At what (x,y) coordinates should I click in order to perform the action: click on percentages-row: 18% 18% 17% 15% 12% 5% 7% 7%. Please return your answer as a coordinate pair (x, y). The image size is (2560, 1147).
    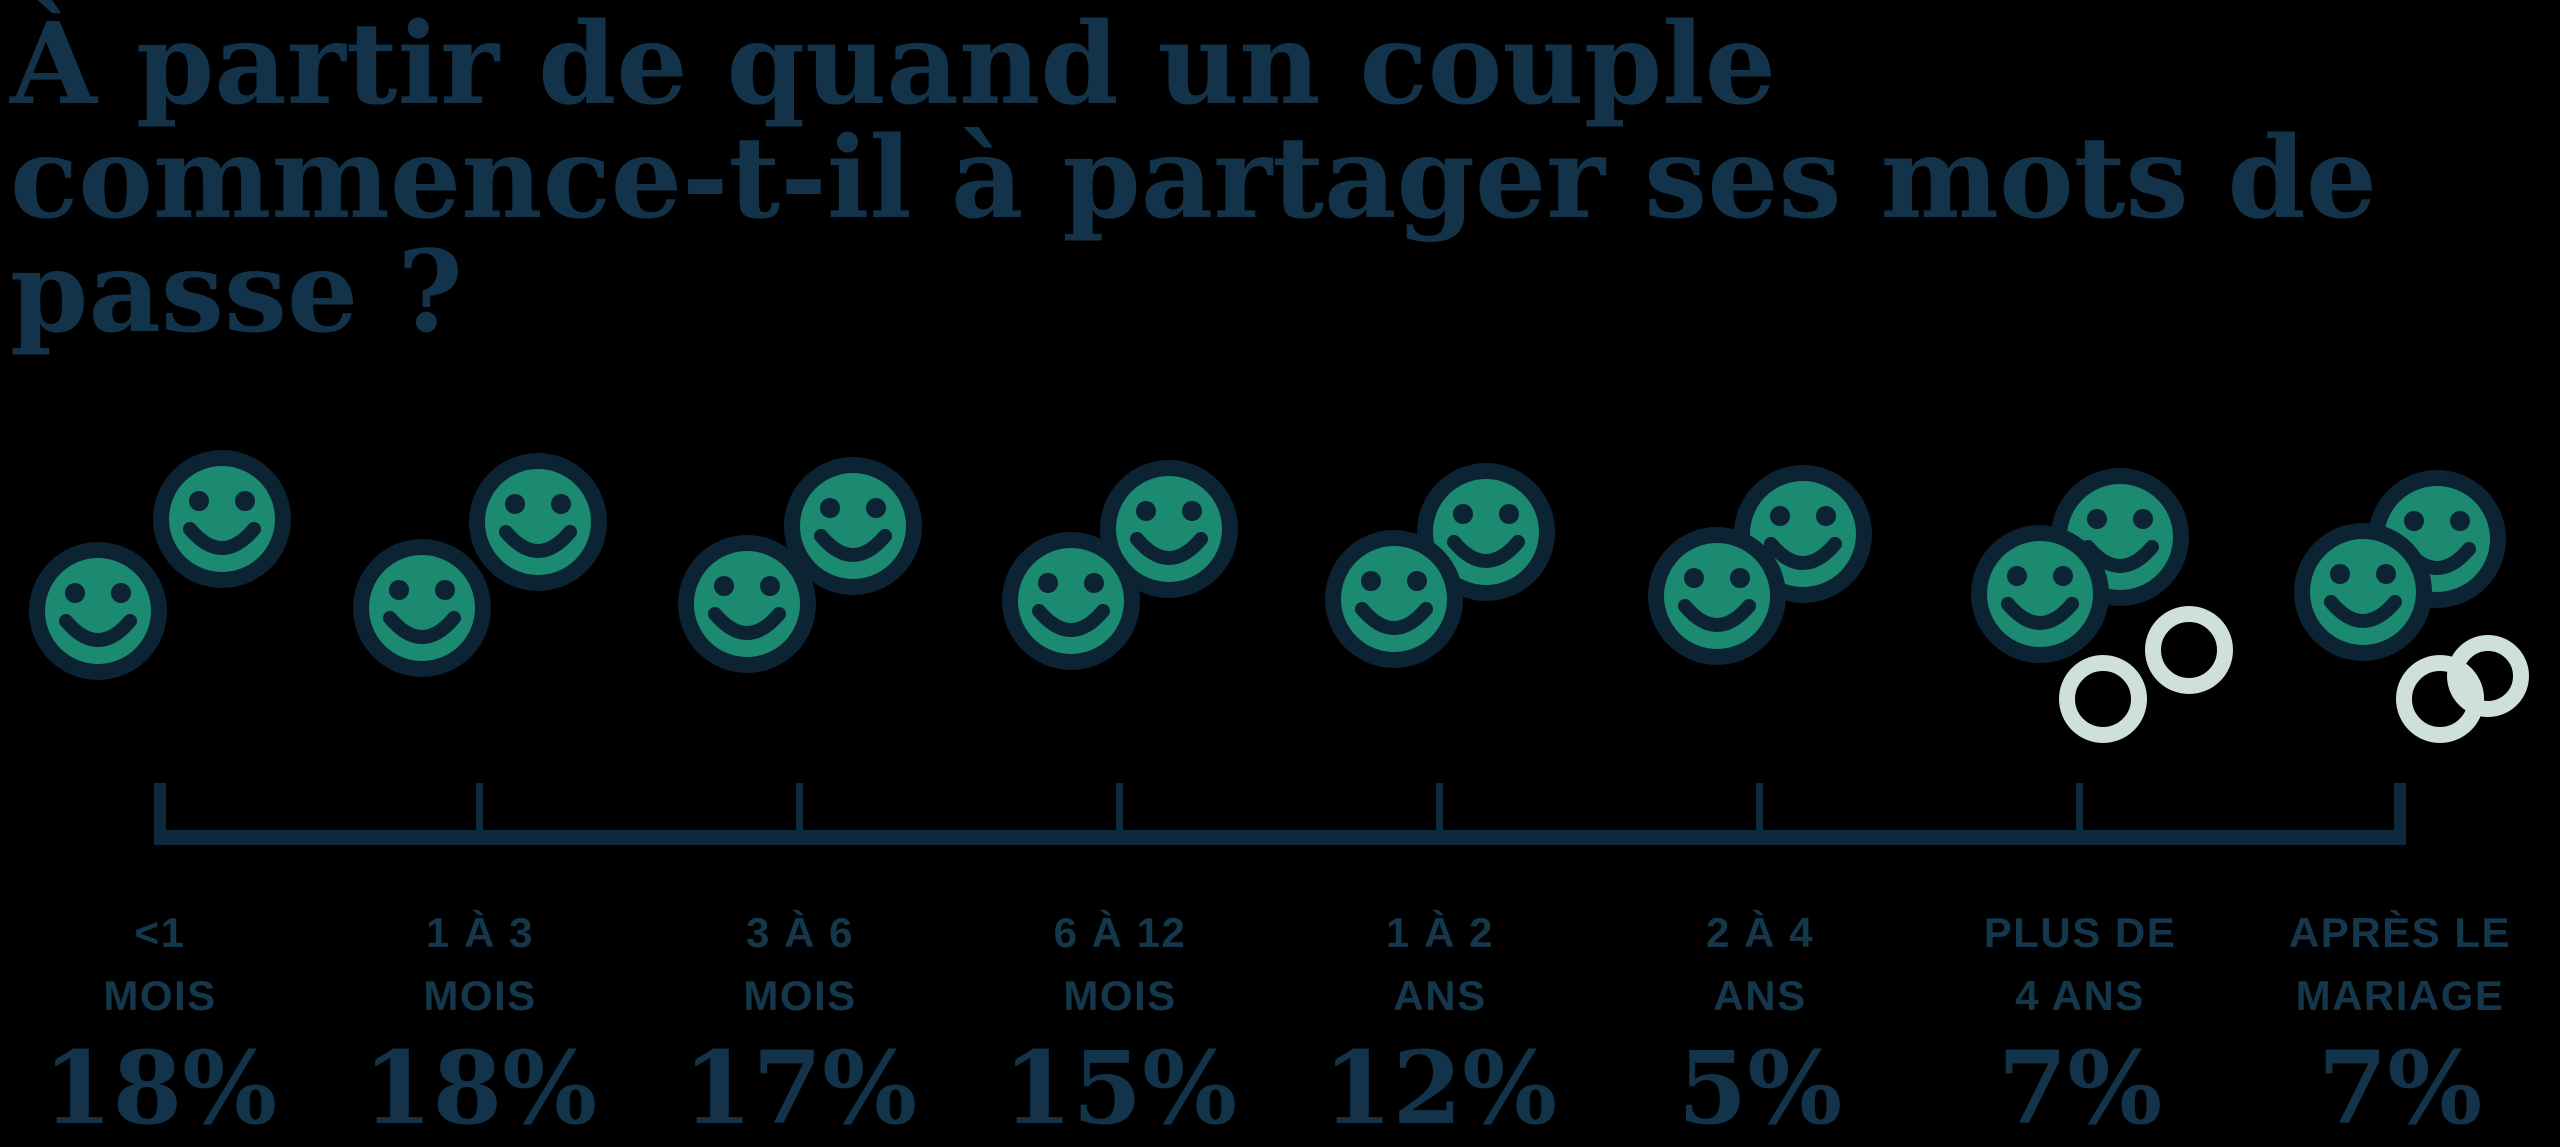
    Looking at the image, I should click on (1280, 1087).